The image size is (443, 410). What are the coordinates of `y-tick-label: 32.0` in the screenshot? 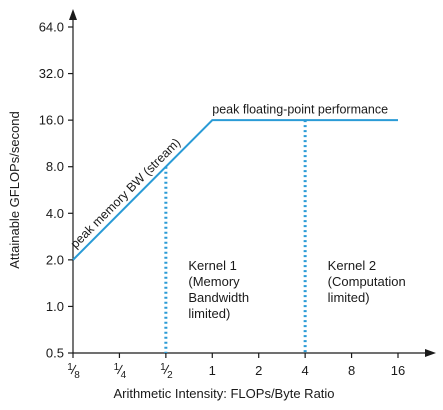 It's located at (51, 73).